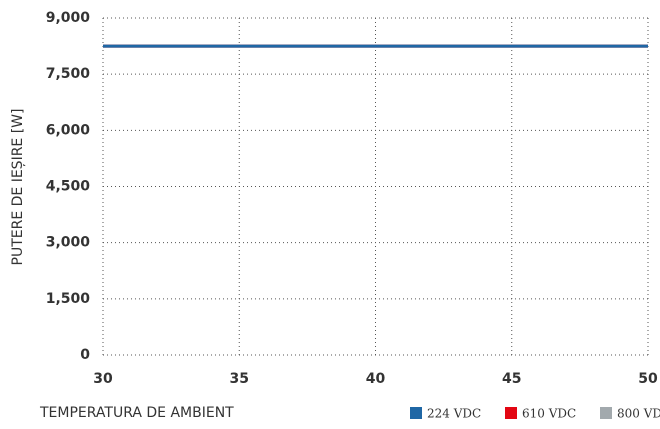 The width and height of the screenshot is (660, 429). Describe the element at coordinates (376, 379) in the screenshot. I see `x-tick-label: 40` at that location.